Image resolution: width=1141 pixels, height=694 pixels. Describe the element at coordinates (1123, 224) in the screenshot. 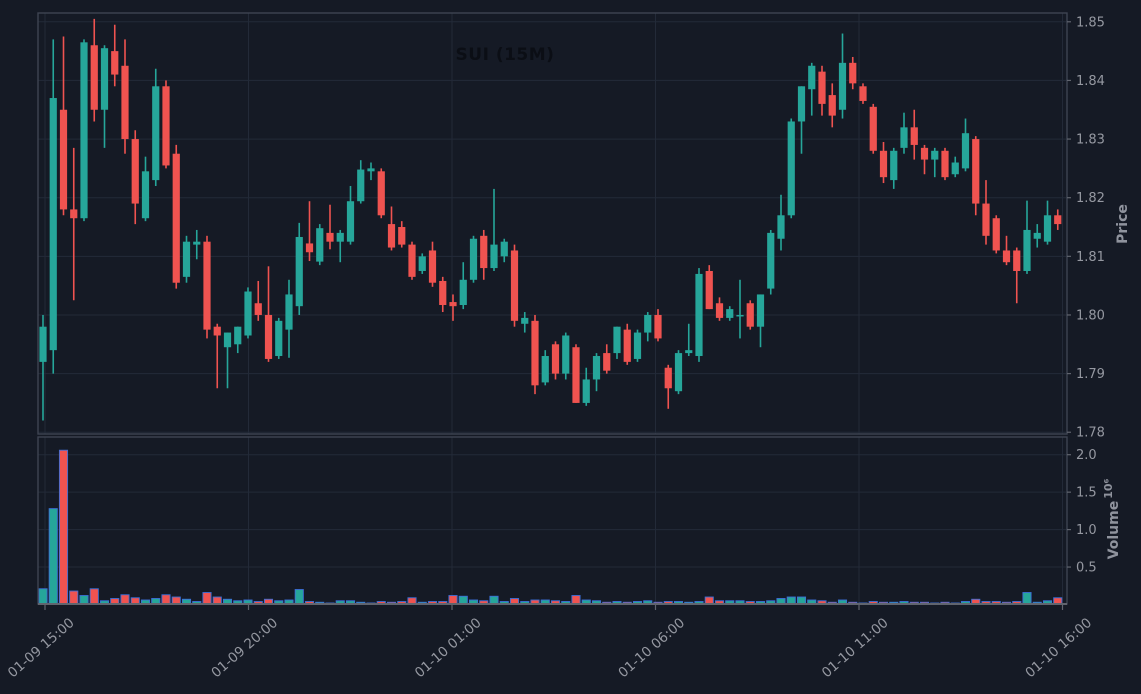

I see `price-axis-title-text: Price` at that location.